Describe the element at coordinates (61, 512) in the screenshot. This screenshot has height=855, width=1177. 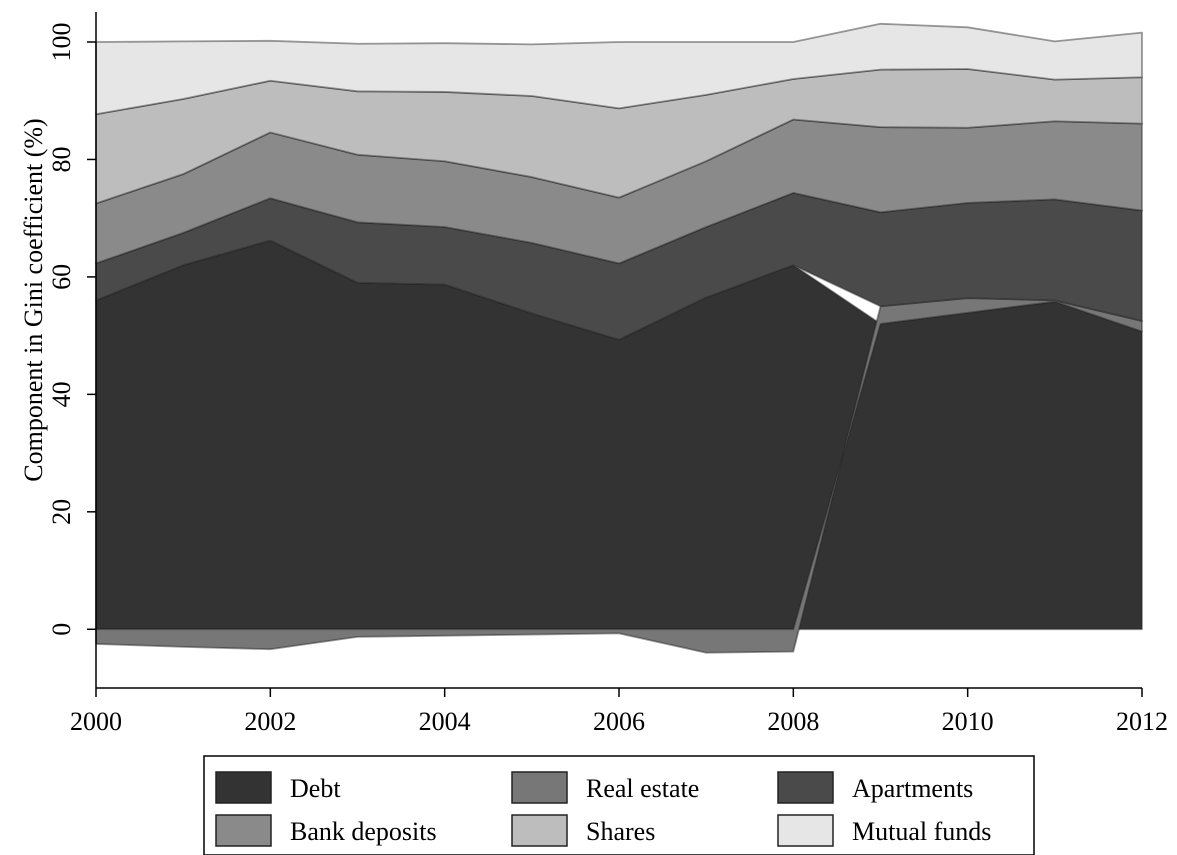
I see `y-tick-label: 20` at that location.